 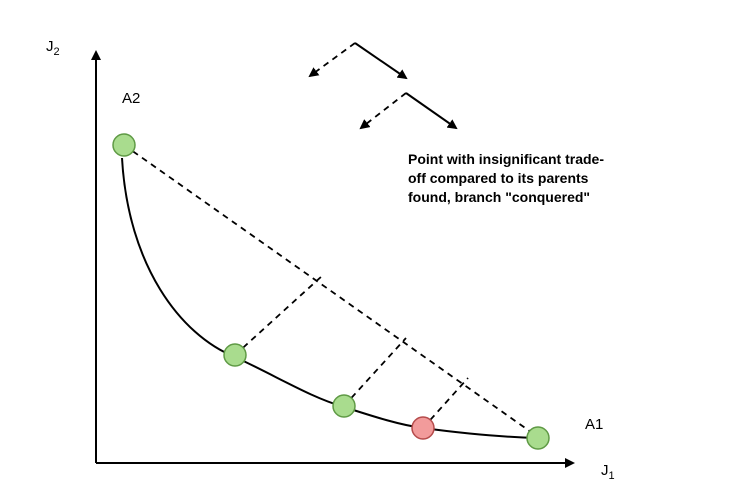 I want to click on point-a1, so click(x=538, y=438).